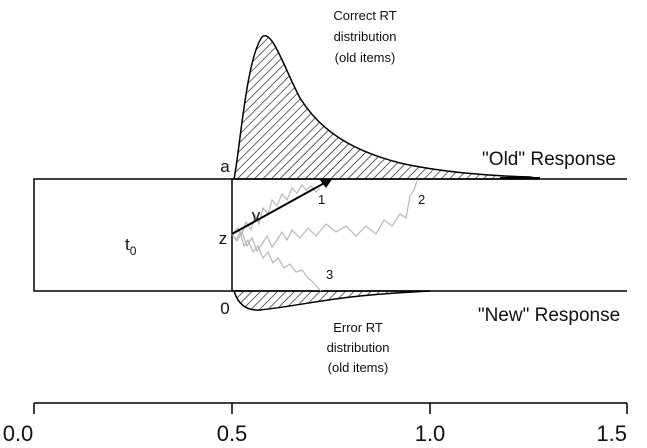 The height and width of the screenshot is (448, 647). Describe the element at coordinates (127, 244) in the screenshot. I see `t0-label-base: t` at that location.